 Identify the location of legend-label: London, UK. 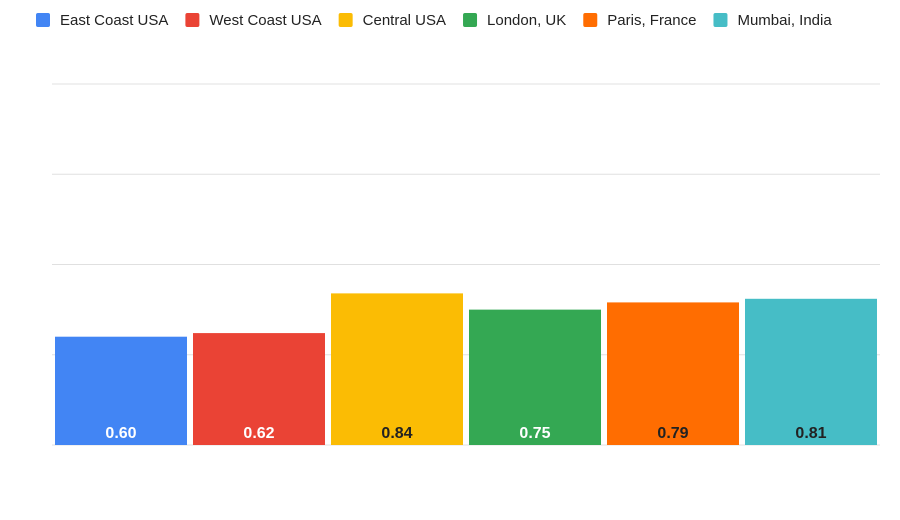
(526, 20).